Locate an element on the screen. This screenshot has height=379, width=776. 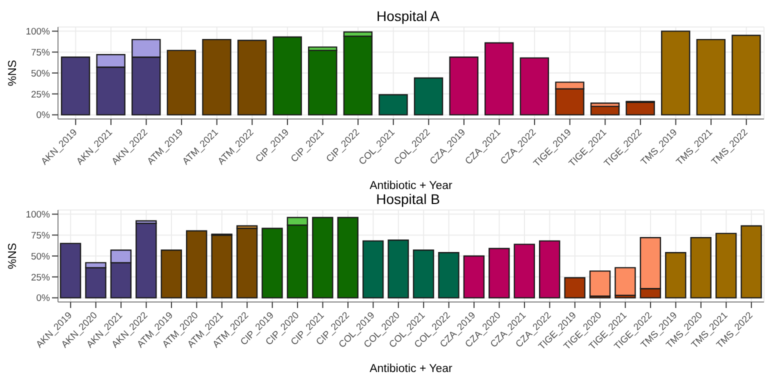
chart-title: Hospital B is located at coordinates (408, 199).